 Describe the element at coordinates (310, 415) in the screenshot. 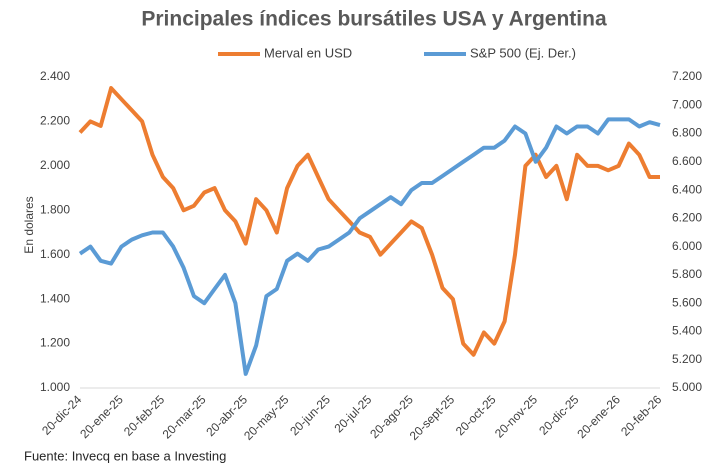

I see `x-tick-label: 20-jun-25` at that location.